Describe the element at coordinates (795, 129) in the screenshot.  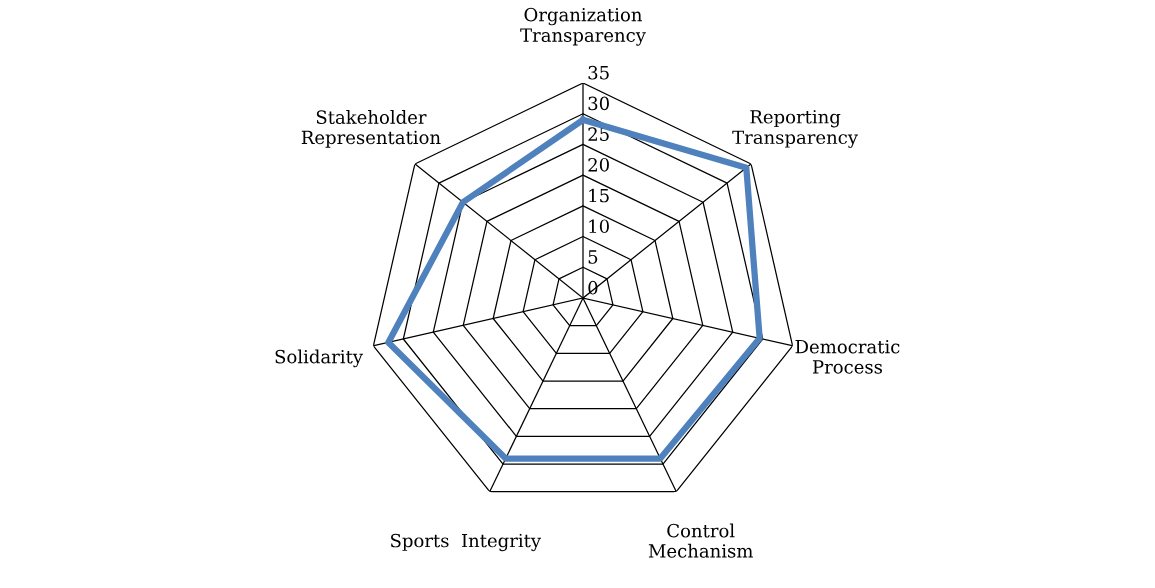
I see `spoke-label: Reporting Transparency` at that location.